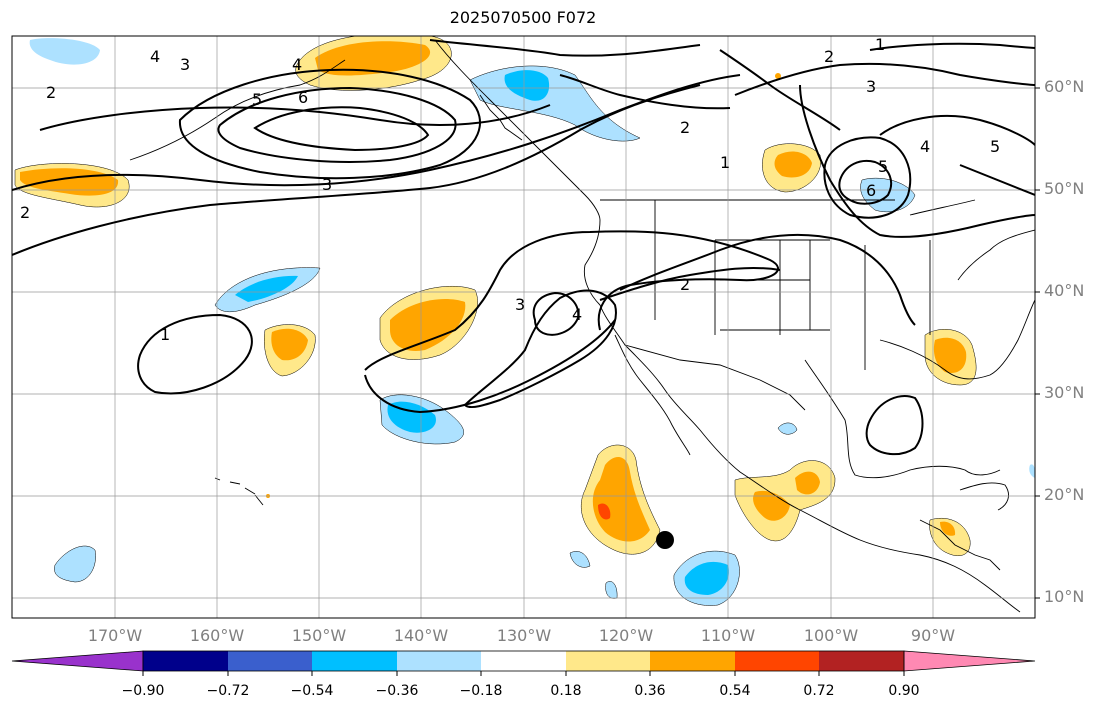  What do you see at coordinates (1064, 392) in the screenshot?
I see `latitude-label: 30°N` at bounding box center [1064, 392].